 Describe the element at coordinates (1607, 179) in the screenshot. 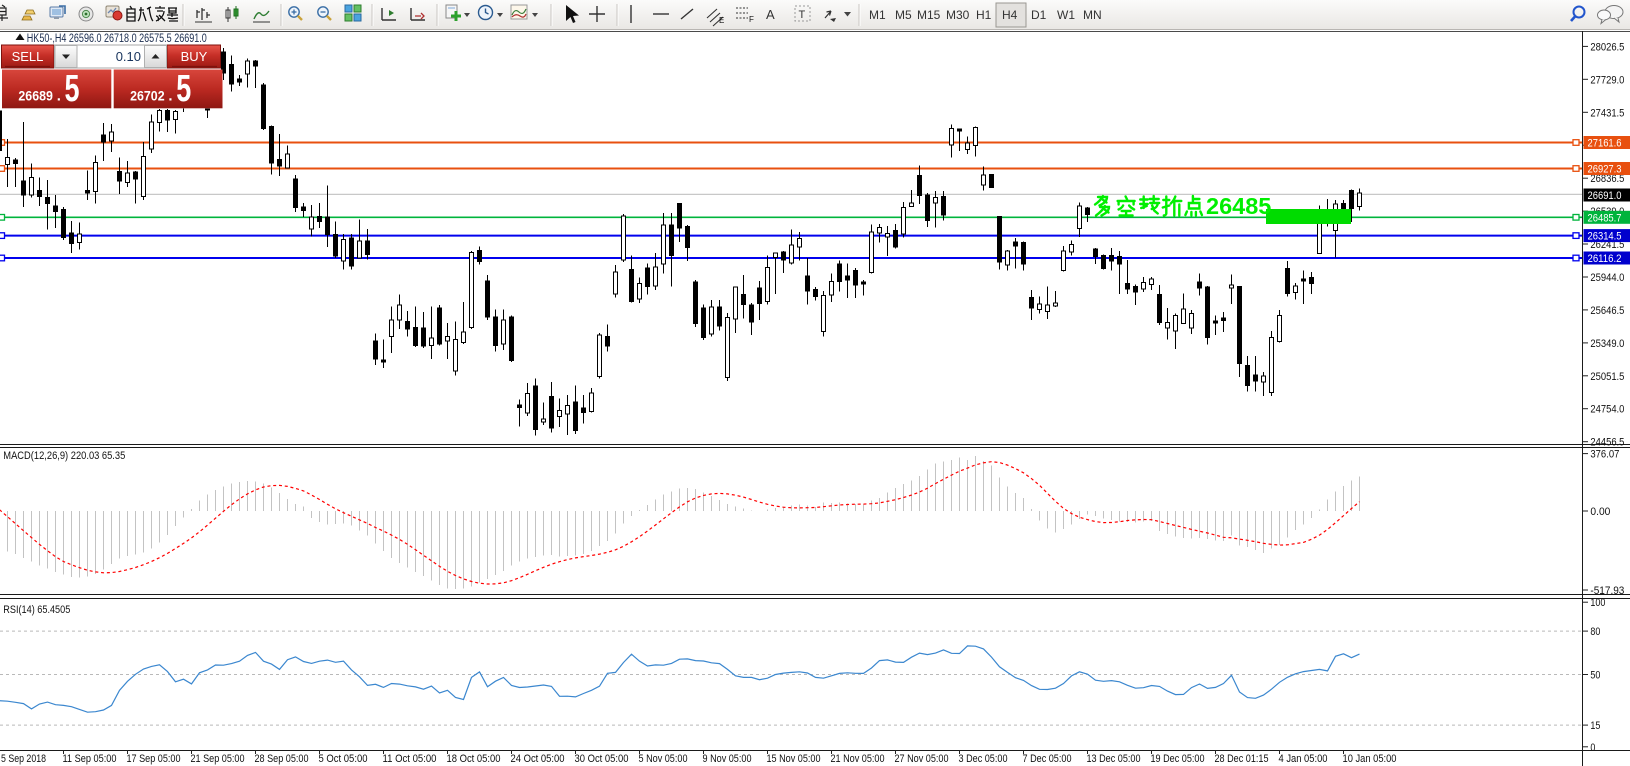

I see `svg-text: 26836.5` at that location.